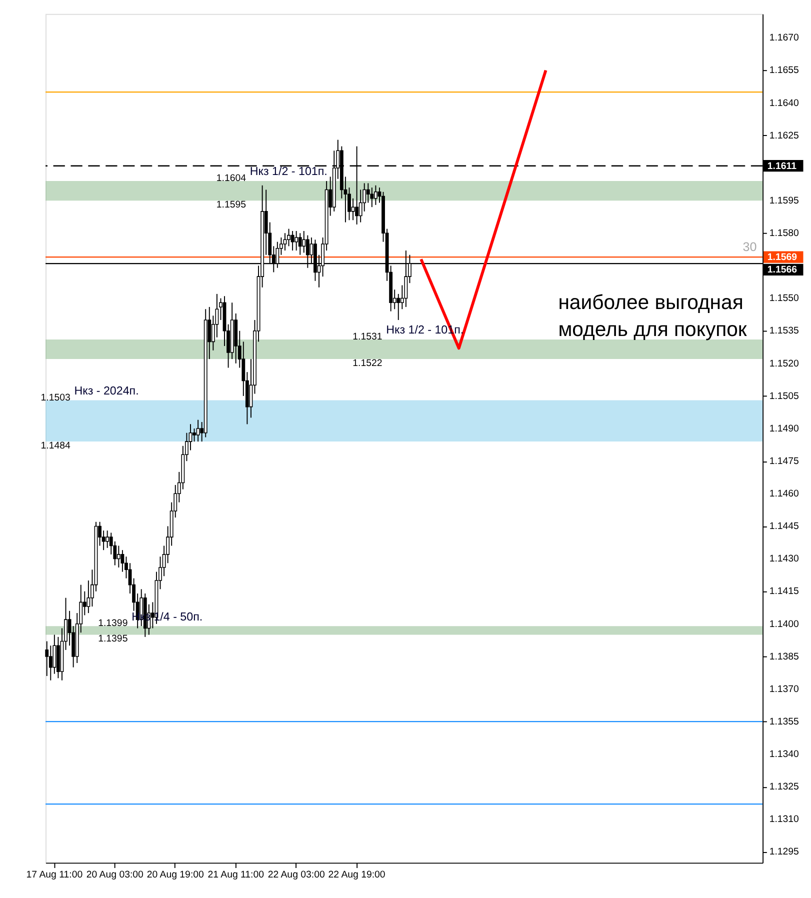 This screenshot has width=811, height=898. I want to click on x-tick-label: 20 Aug 03:00, so click(115, 875).